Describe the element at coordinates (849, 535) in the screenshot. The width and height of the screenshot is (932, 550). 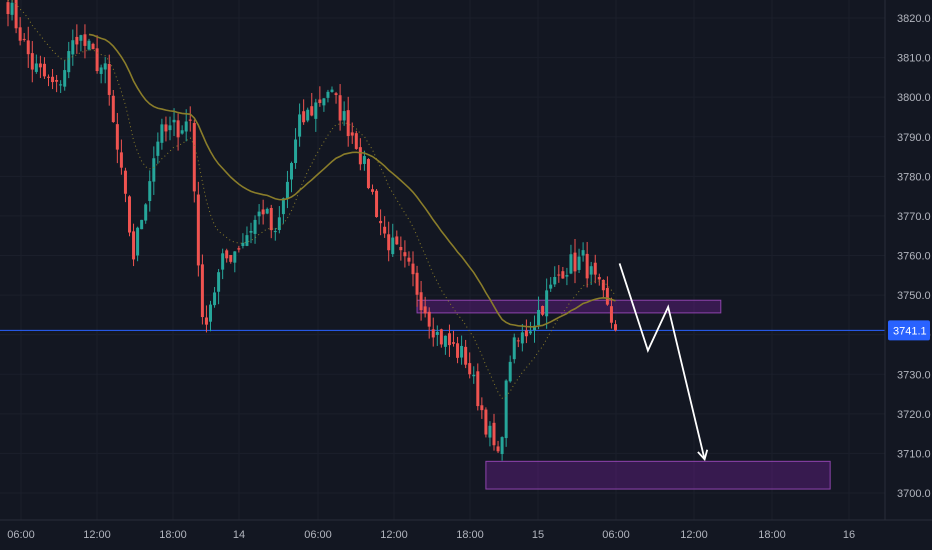
I see `time-tick-label: 16` at that location.